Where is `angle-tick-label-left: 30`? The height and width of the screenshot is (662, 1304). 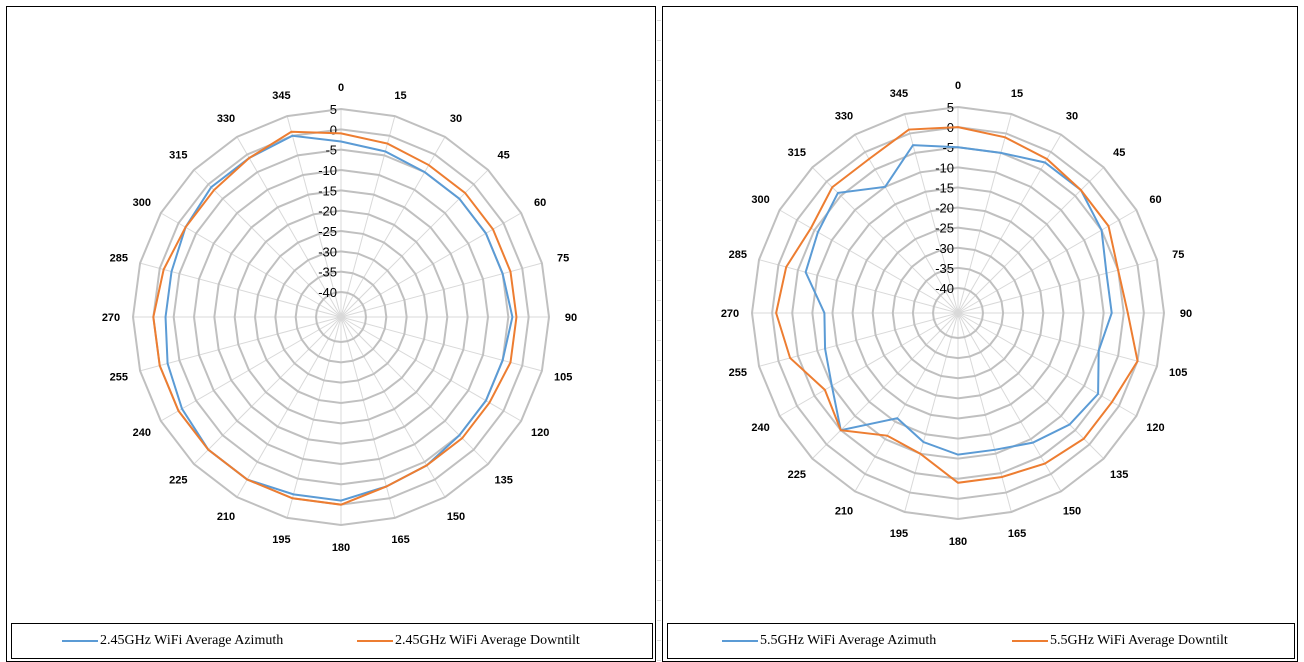
angle-tick-label-left: 30 is located at coordinates (456, 119).